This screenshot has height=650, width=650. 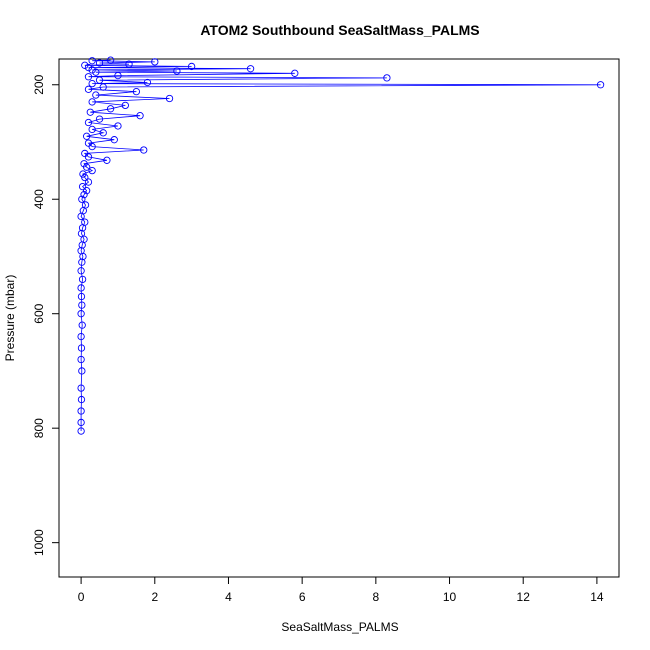 I want to click on x-tick-label: 10, so click(x=450, y=597).